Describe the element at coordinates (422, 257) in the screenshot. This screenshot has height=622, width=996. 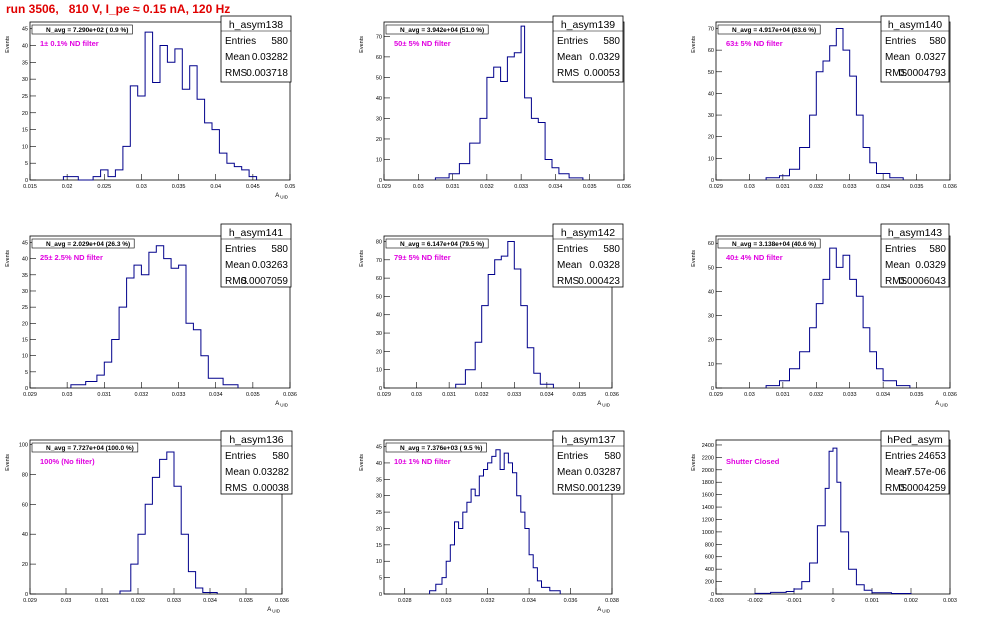
I see `filter-label: 79± 5% ND filter` at that location.